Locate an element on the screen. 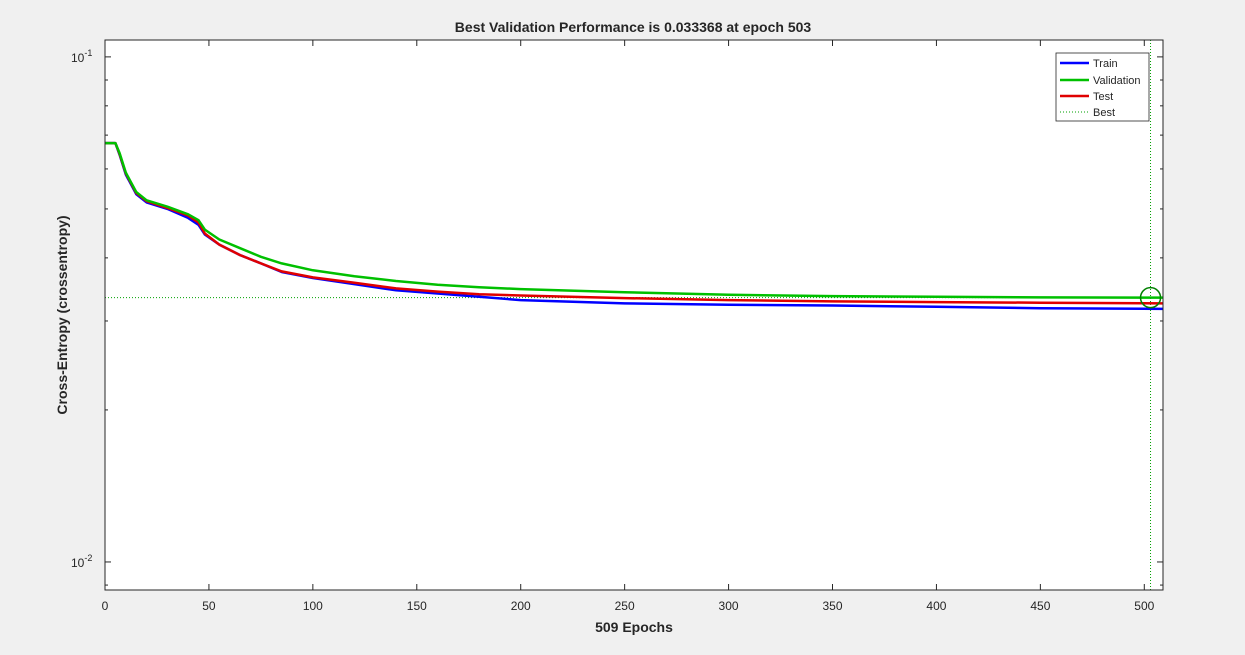 The image size is (1245, 655). legend-label-best: Best is located at coordinates (1104, 113).